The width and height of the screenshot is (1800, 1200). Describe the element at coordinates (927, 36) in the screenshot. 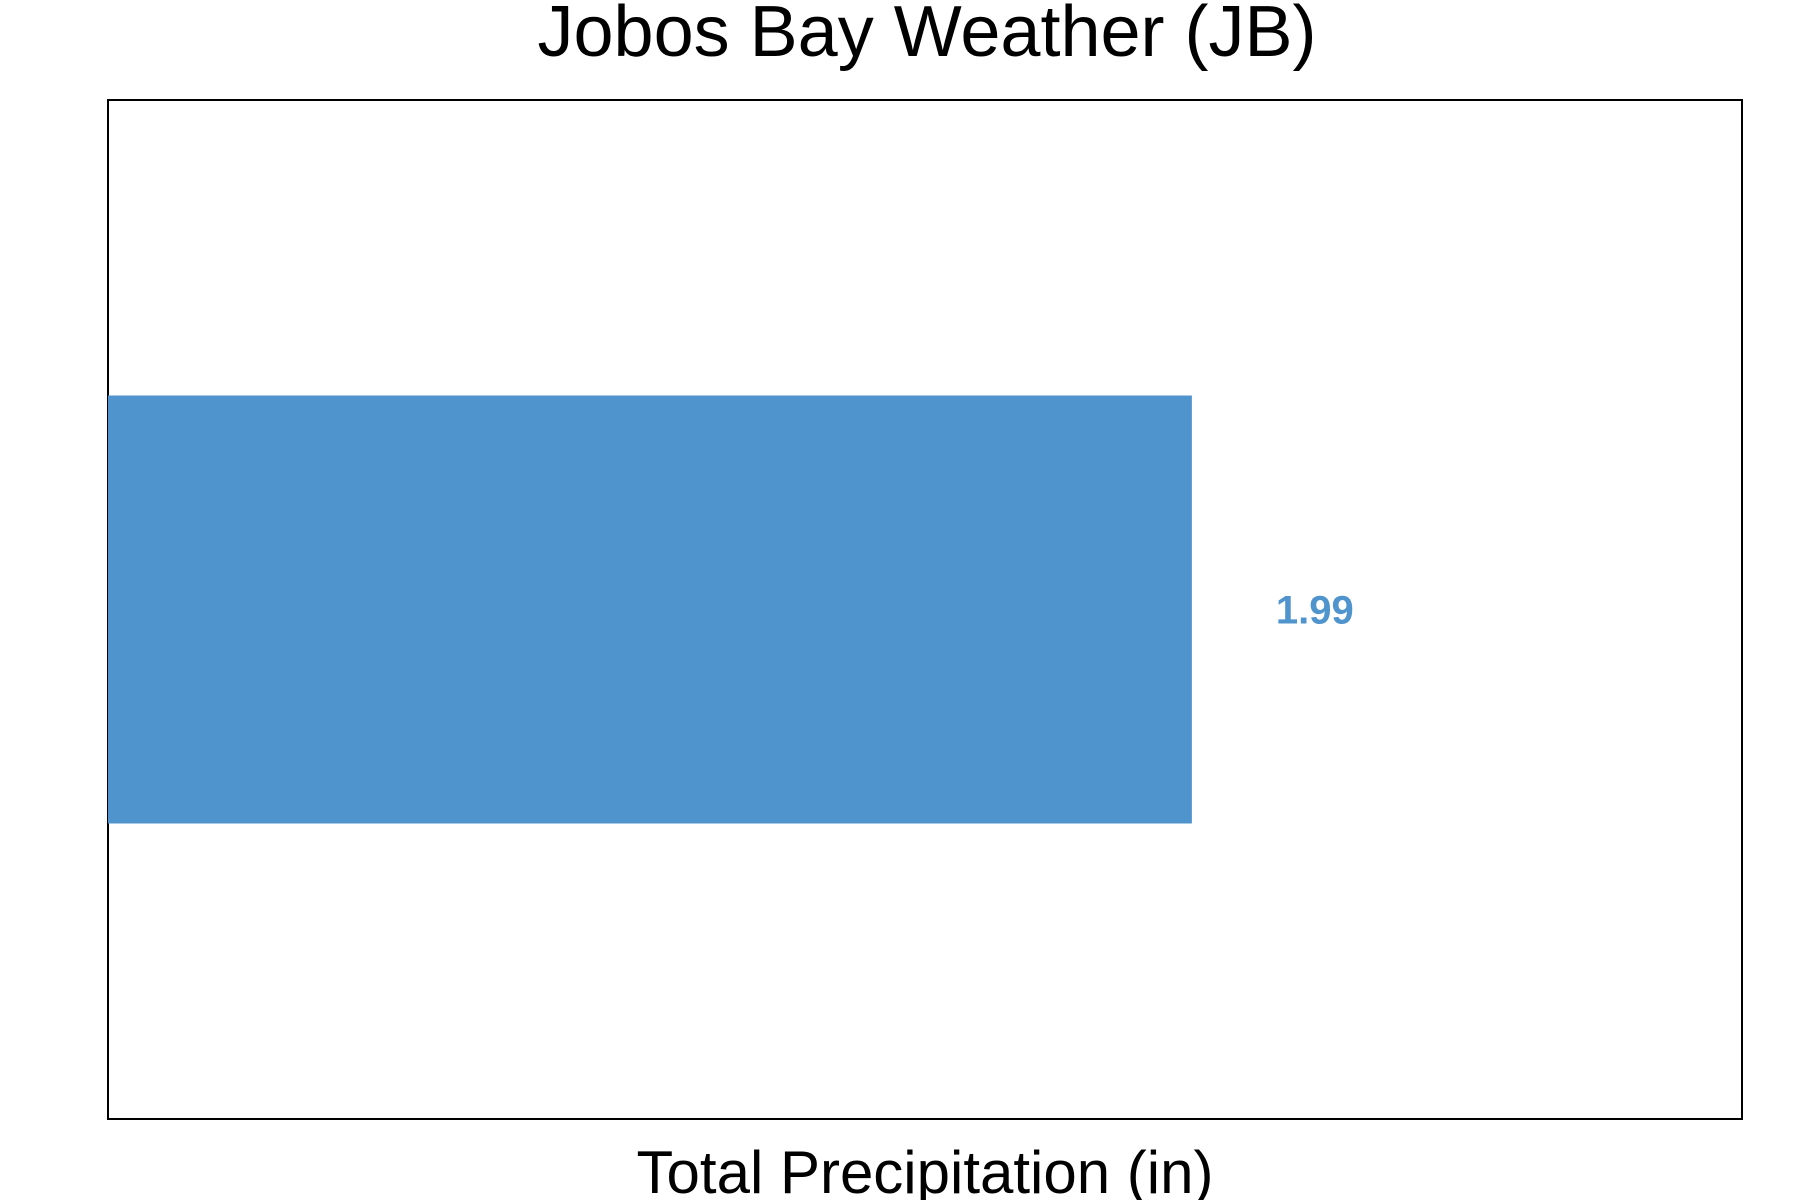

I see `chart-title: Jobos Bay Weather (JB)` at that location.